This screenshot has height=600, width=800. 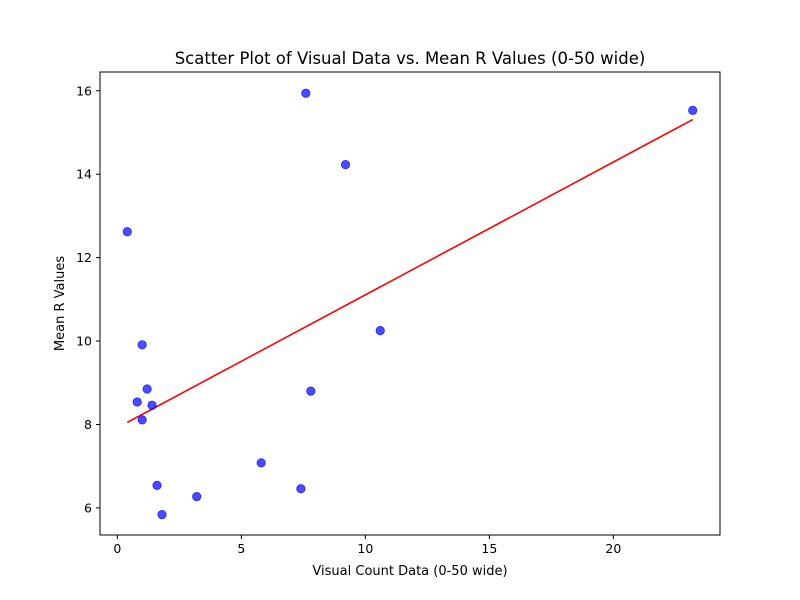 I want to click on x-tick-label: 15, so click(x=489, y=548).